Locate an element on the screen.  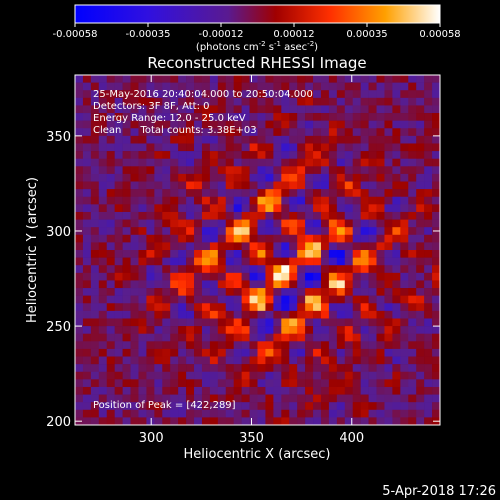
annotation-detectors: Detectors: 3F 8F, Att: 0 is located at coordinates (151, 106).